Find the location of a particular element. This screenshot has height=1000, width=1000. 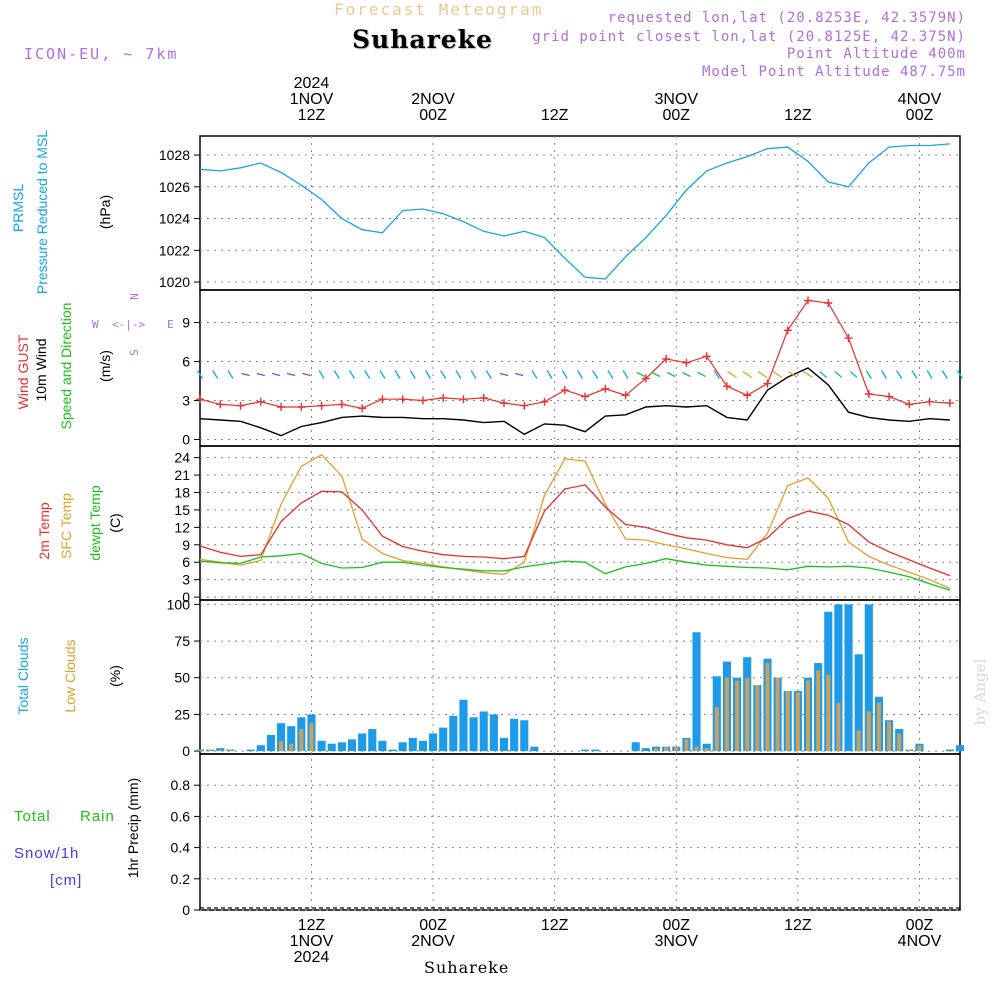

bottom-time-label: 2024 is located at coordinates (312, 957).